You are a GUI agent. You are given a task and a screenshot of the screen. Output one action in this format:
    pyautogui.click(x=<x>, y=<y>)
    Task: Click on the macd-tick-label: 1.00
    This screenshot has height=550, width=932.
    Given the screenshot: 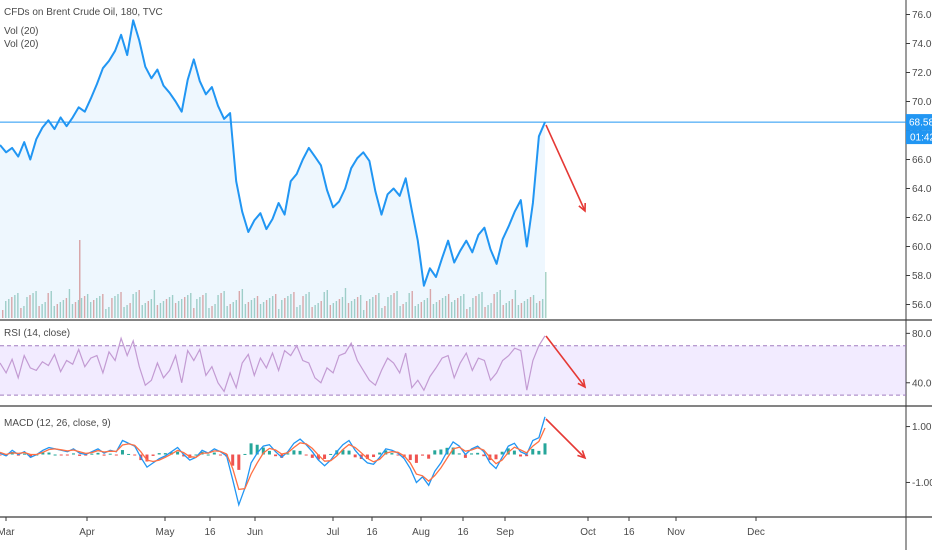 What is the action you would take?
    pyautogui.click(x=922, y=427)
    